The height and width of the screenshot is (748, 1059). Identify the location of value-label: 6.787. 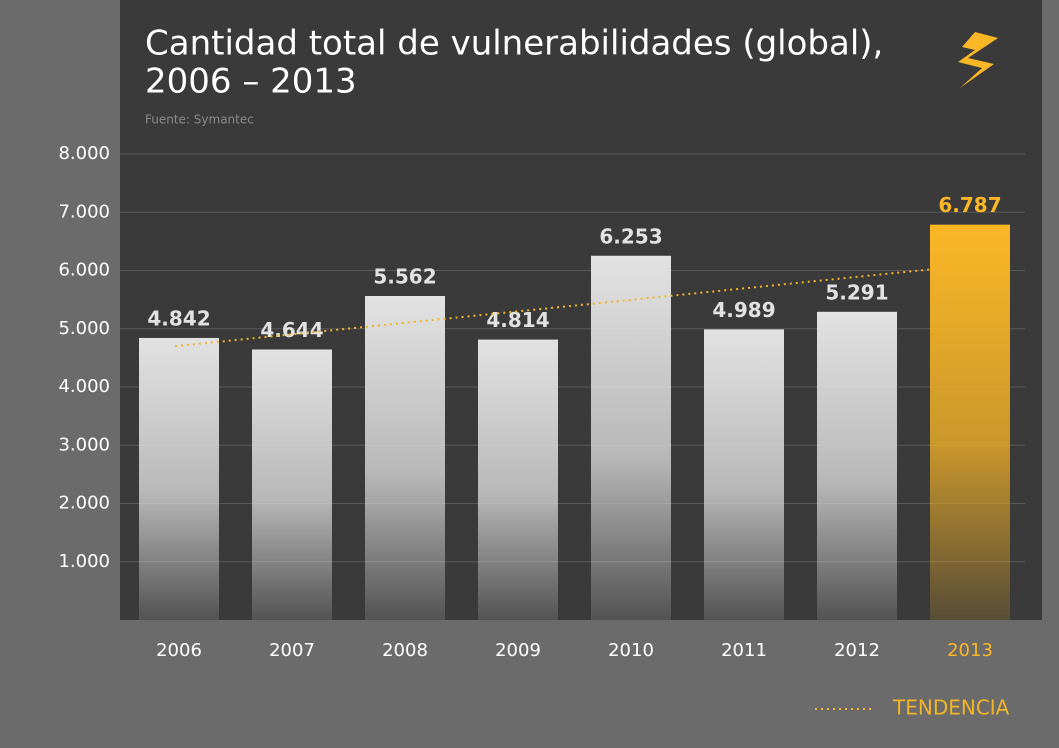
(969, 205).